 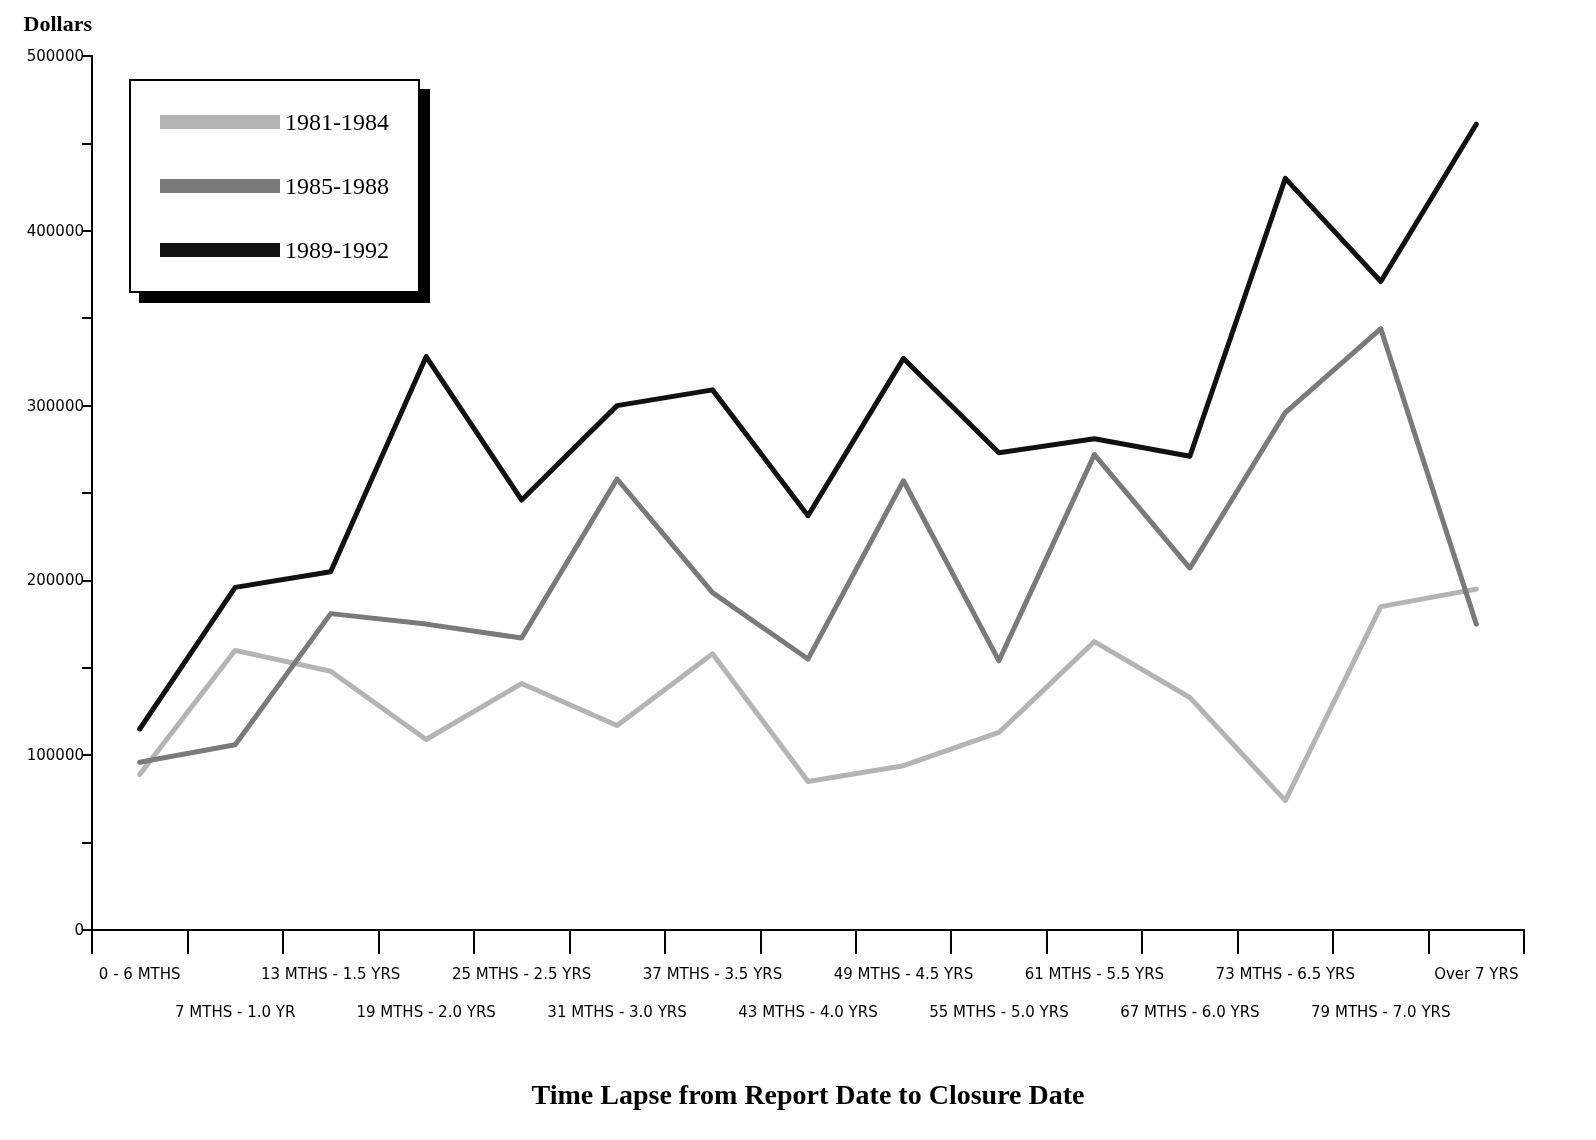 What do you see at coordinates (1285, 973) in the screenshot?
I see `x-tick-label: 73 MTHS - 6.5 YRS` at bounding box center [1285, 973].